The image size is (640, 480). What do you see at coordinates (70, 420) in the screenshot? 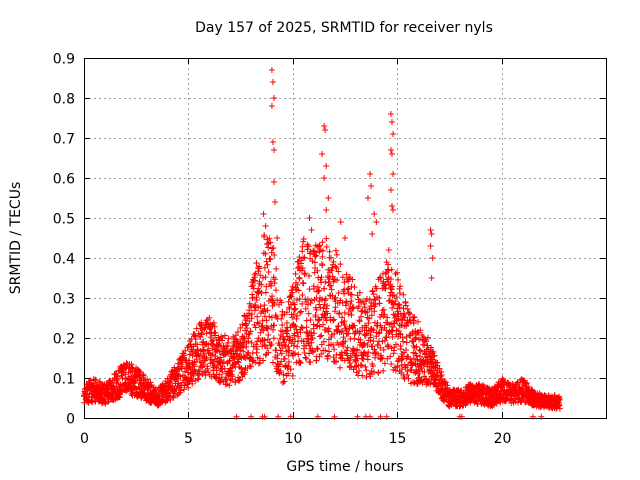
I see `y-tick-label: 0` at bounding box center [70, 420].